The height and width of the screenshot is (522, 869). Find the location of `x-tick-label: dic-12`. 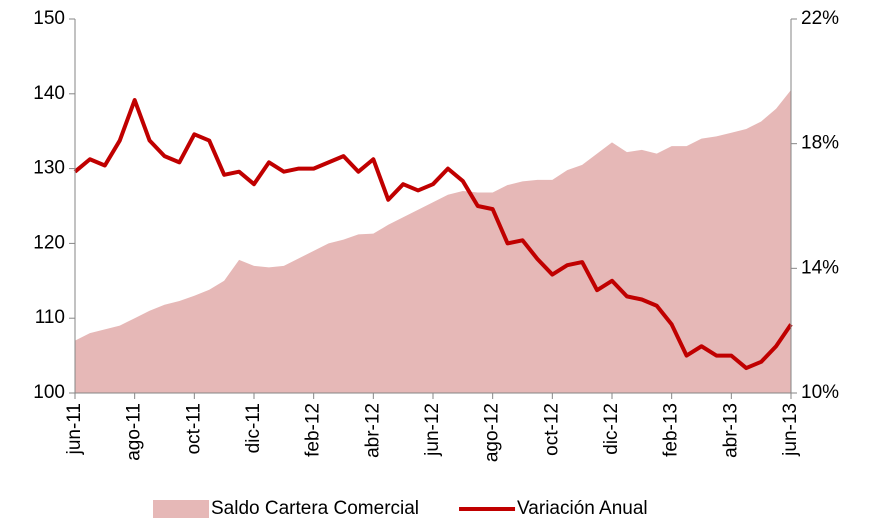

x-tick-label: dic-12 is located at coordinates (611, 429).